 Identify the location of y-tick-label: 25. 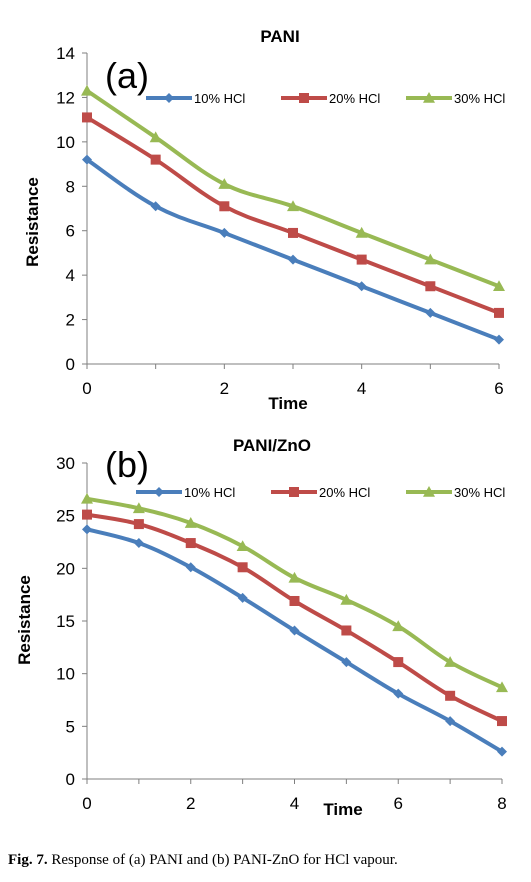
(65, 516).